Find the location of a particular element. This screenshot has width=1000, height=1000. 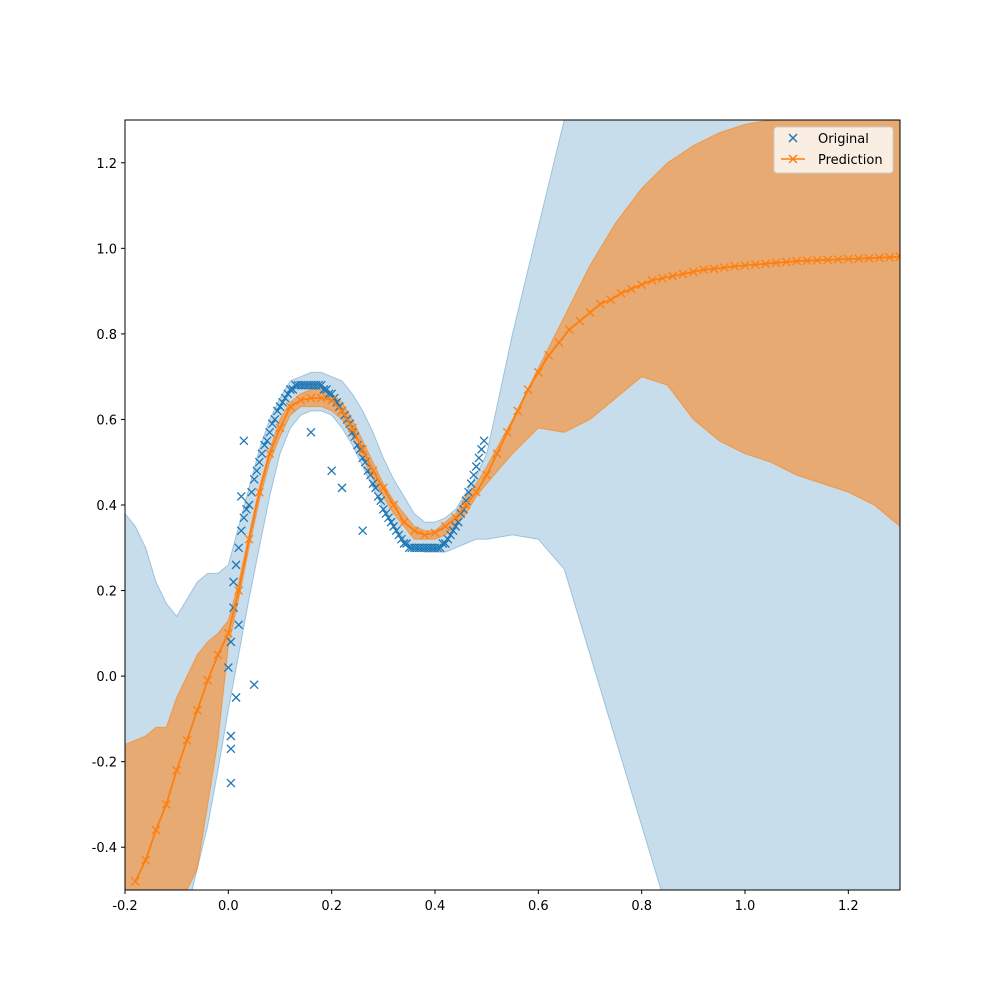

x-tick-label: 0.8 is located at coordinates (641, 906).